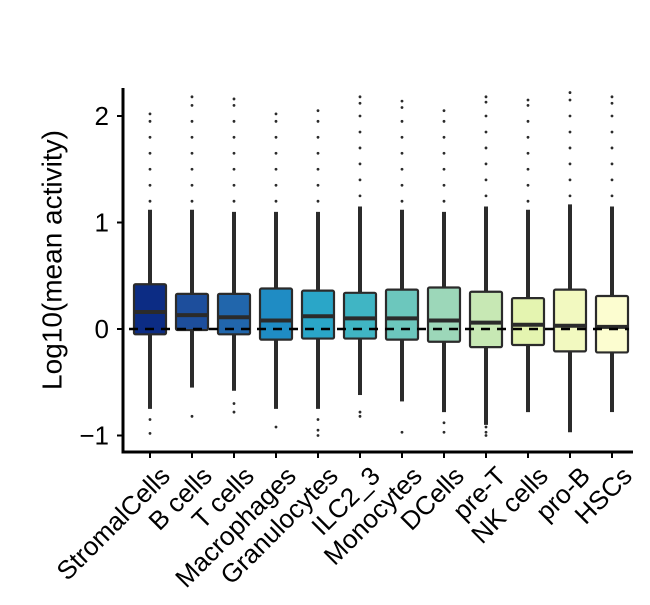 This screenshot has width=650, height=605. I want to click on y-axis-ticks: −1 0 1 2, so click(101, 276).